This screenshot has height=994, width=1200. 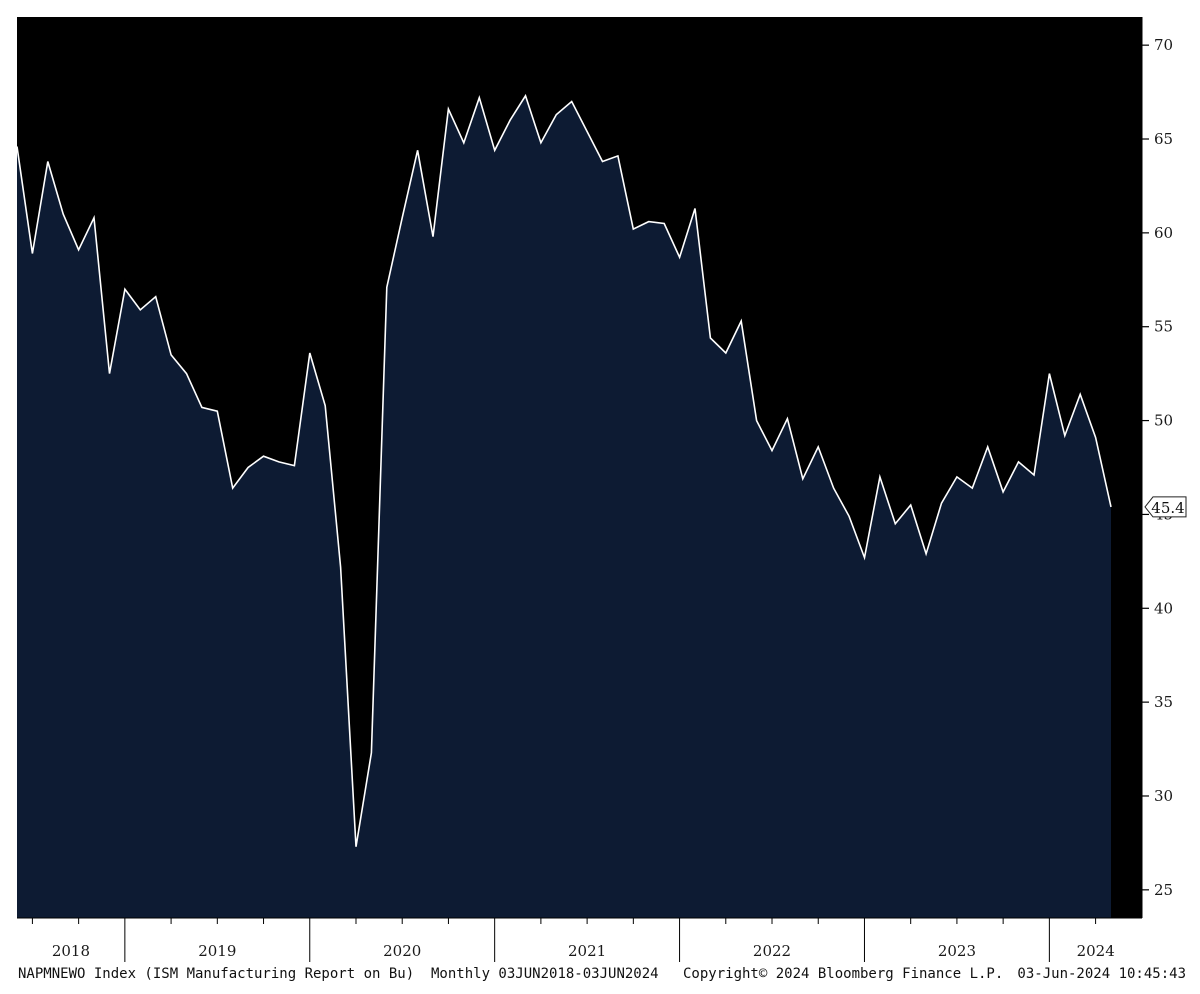 What do you see at coordinates (1163, 233) in the screenshot?
I see `y-tick-label: 60` at bounding box center [1163, 233].